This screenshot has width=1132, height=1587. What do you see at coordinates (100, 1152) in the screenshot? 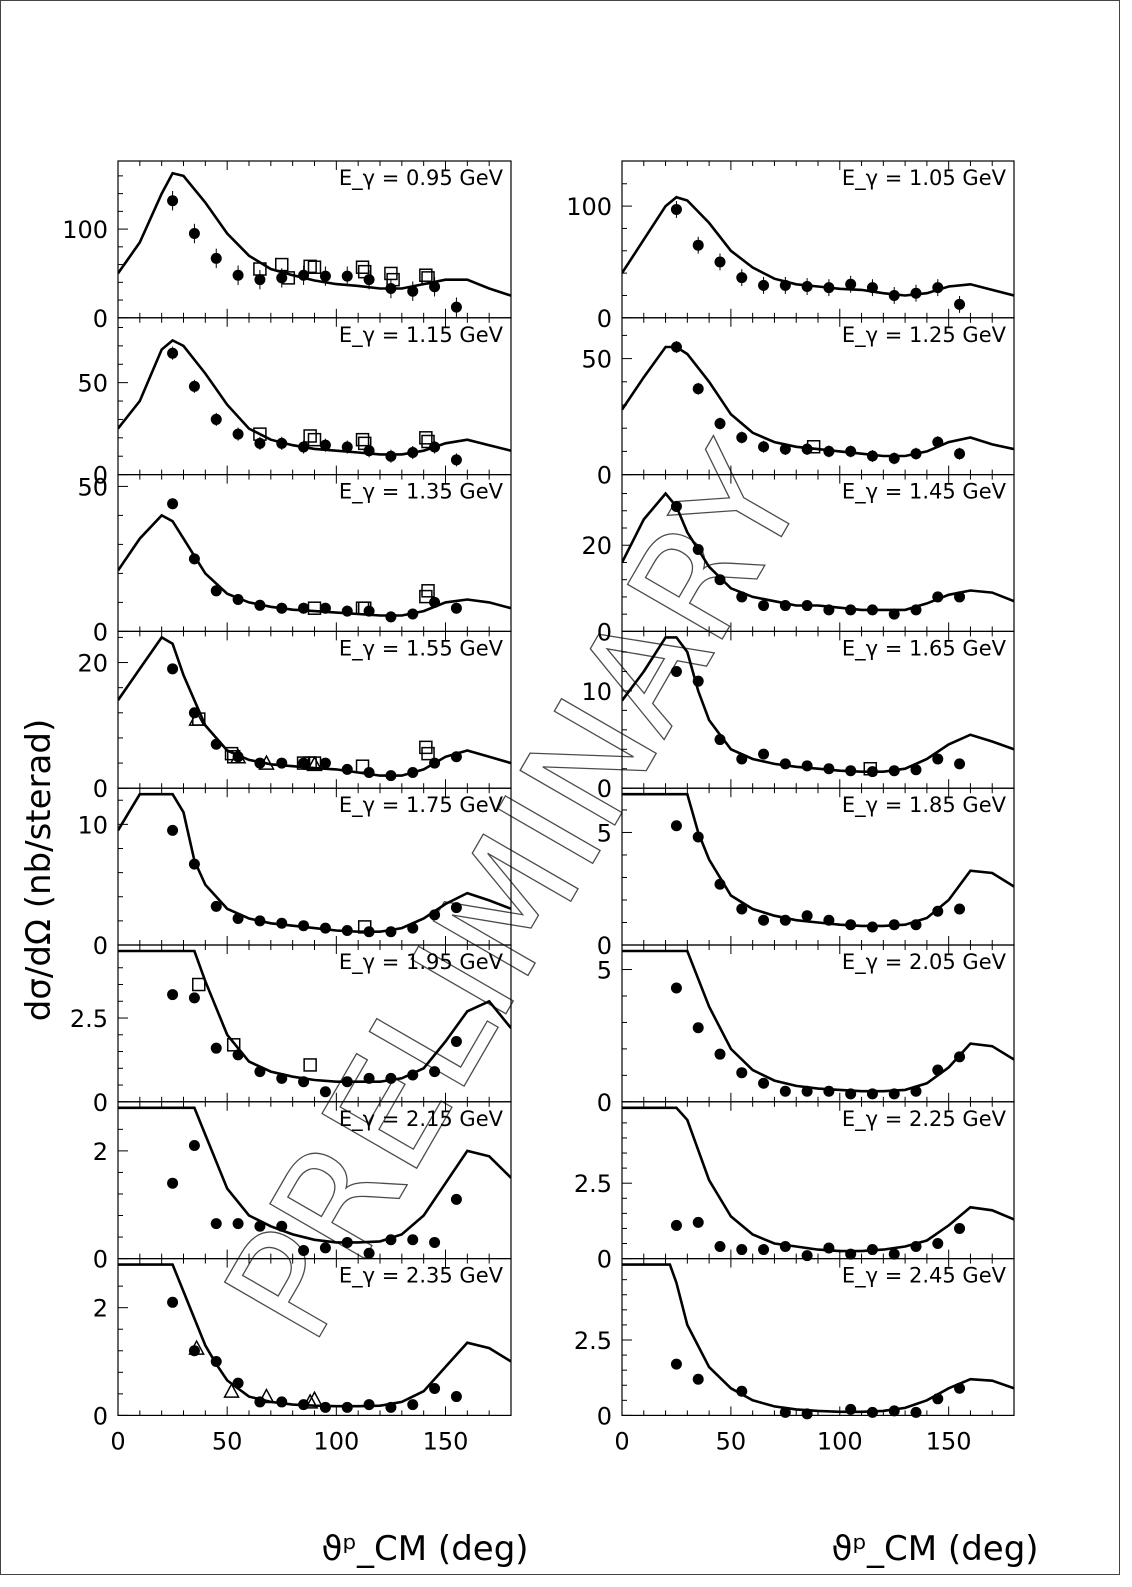
I see `y-tick-label: 2` at bounding box center [100, 1152].